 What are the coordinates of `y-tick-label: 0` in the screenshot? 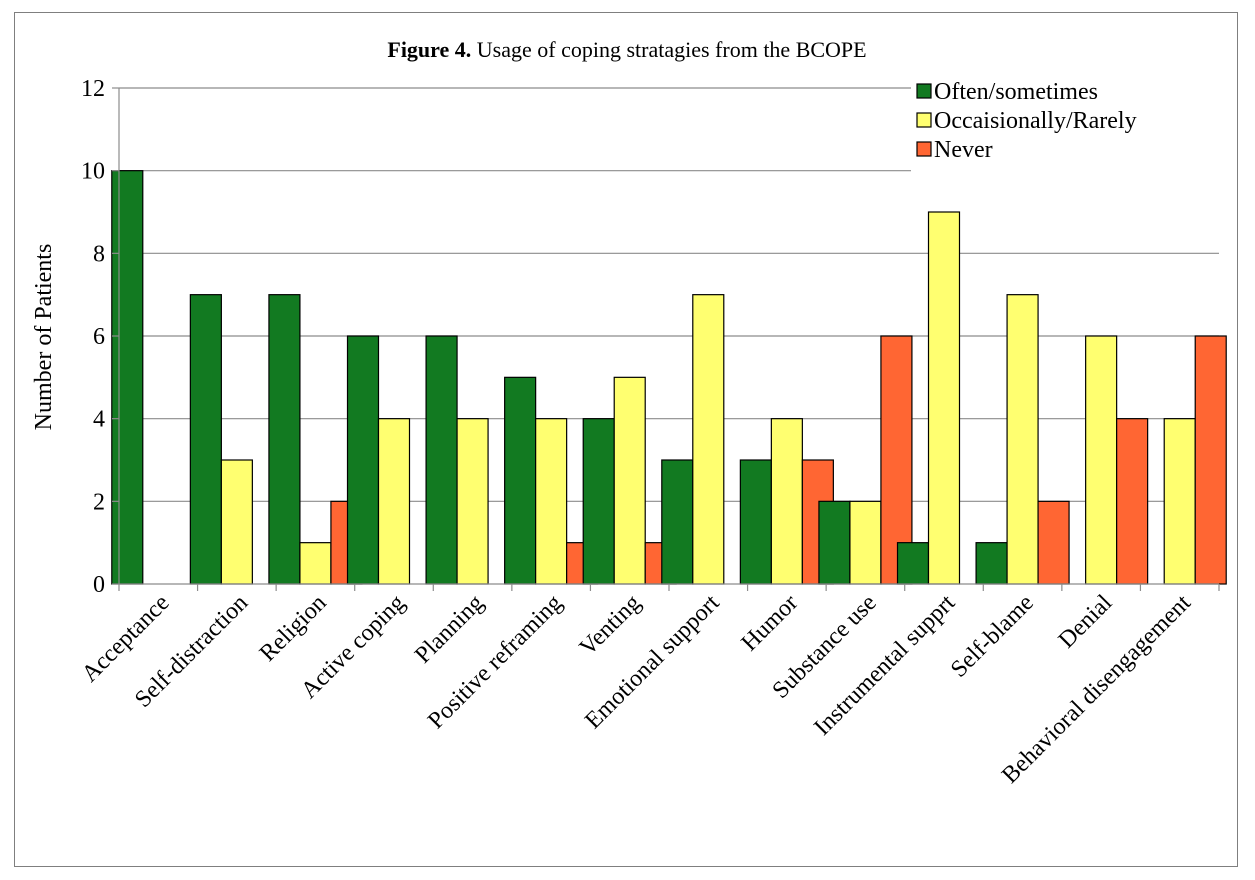 It's located at (99, 585).